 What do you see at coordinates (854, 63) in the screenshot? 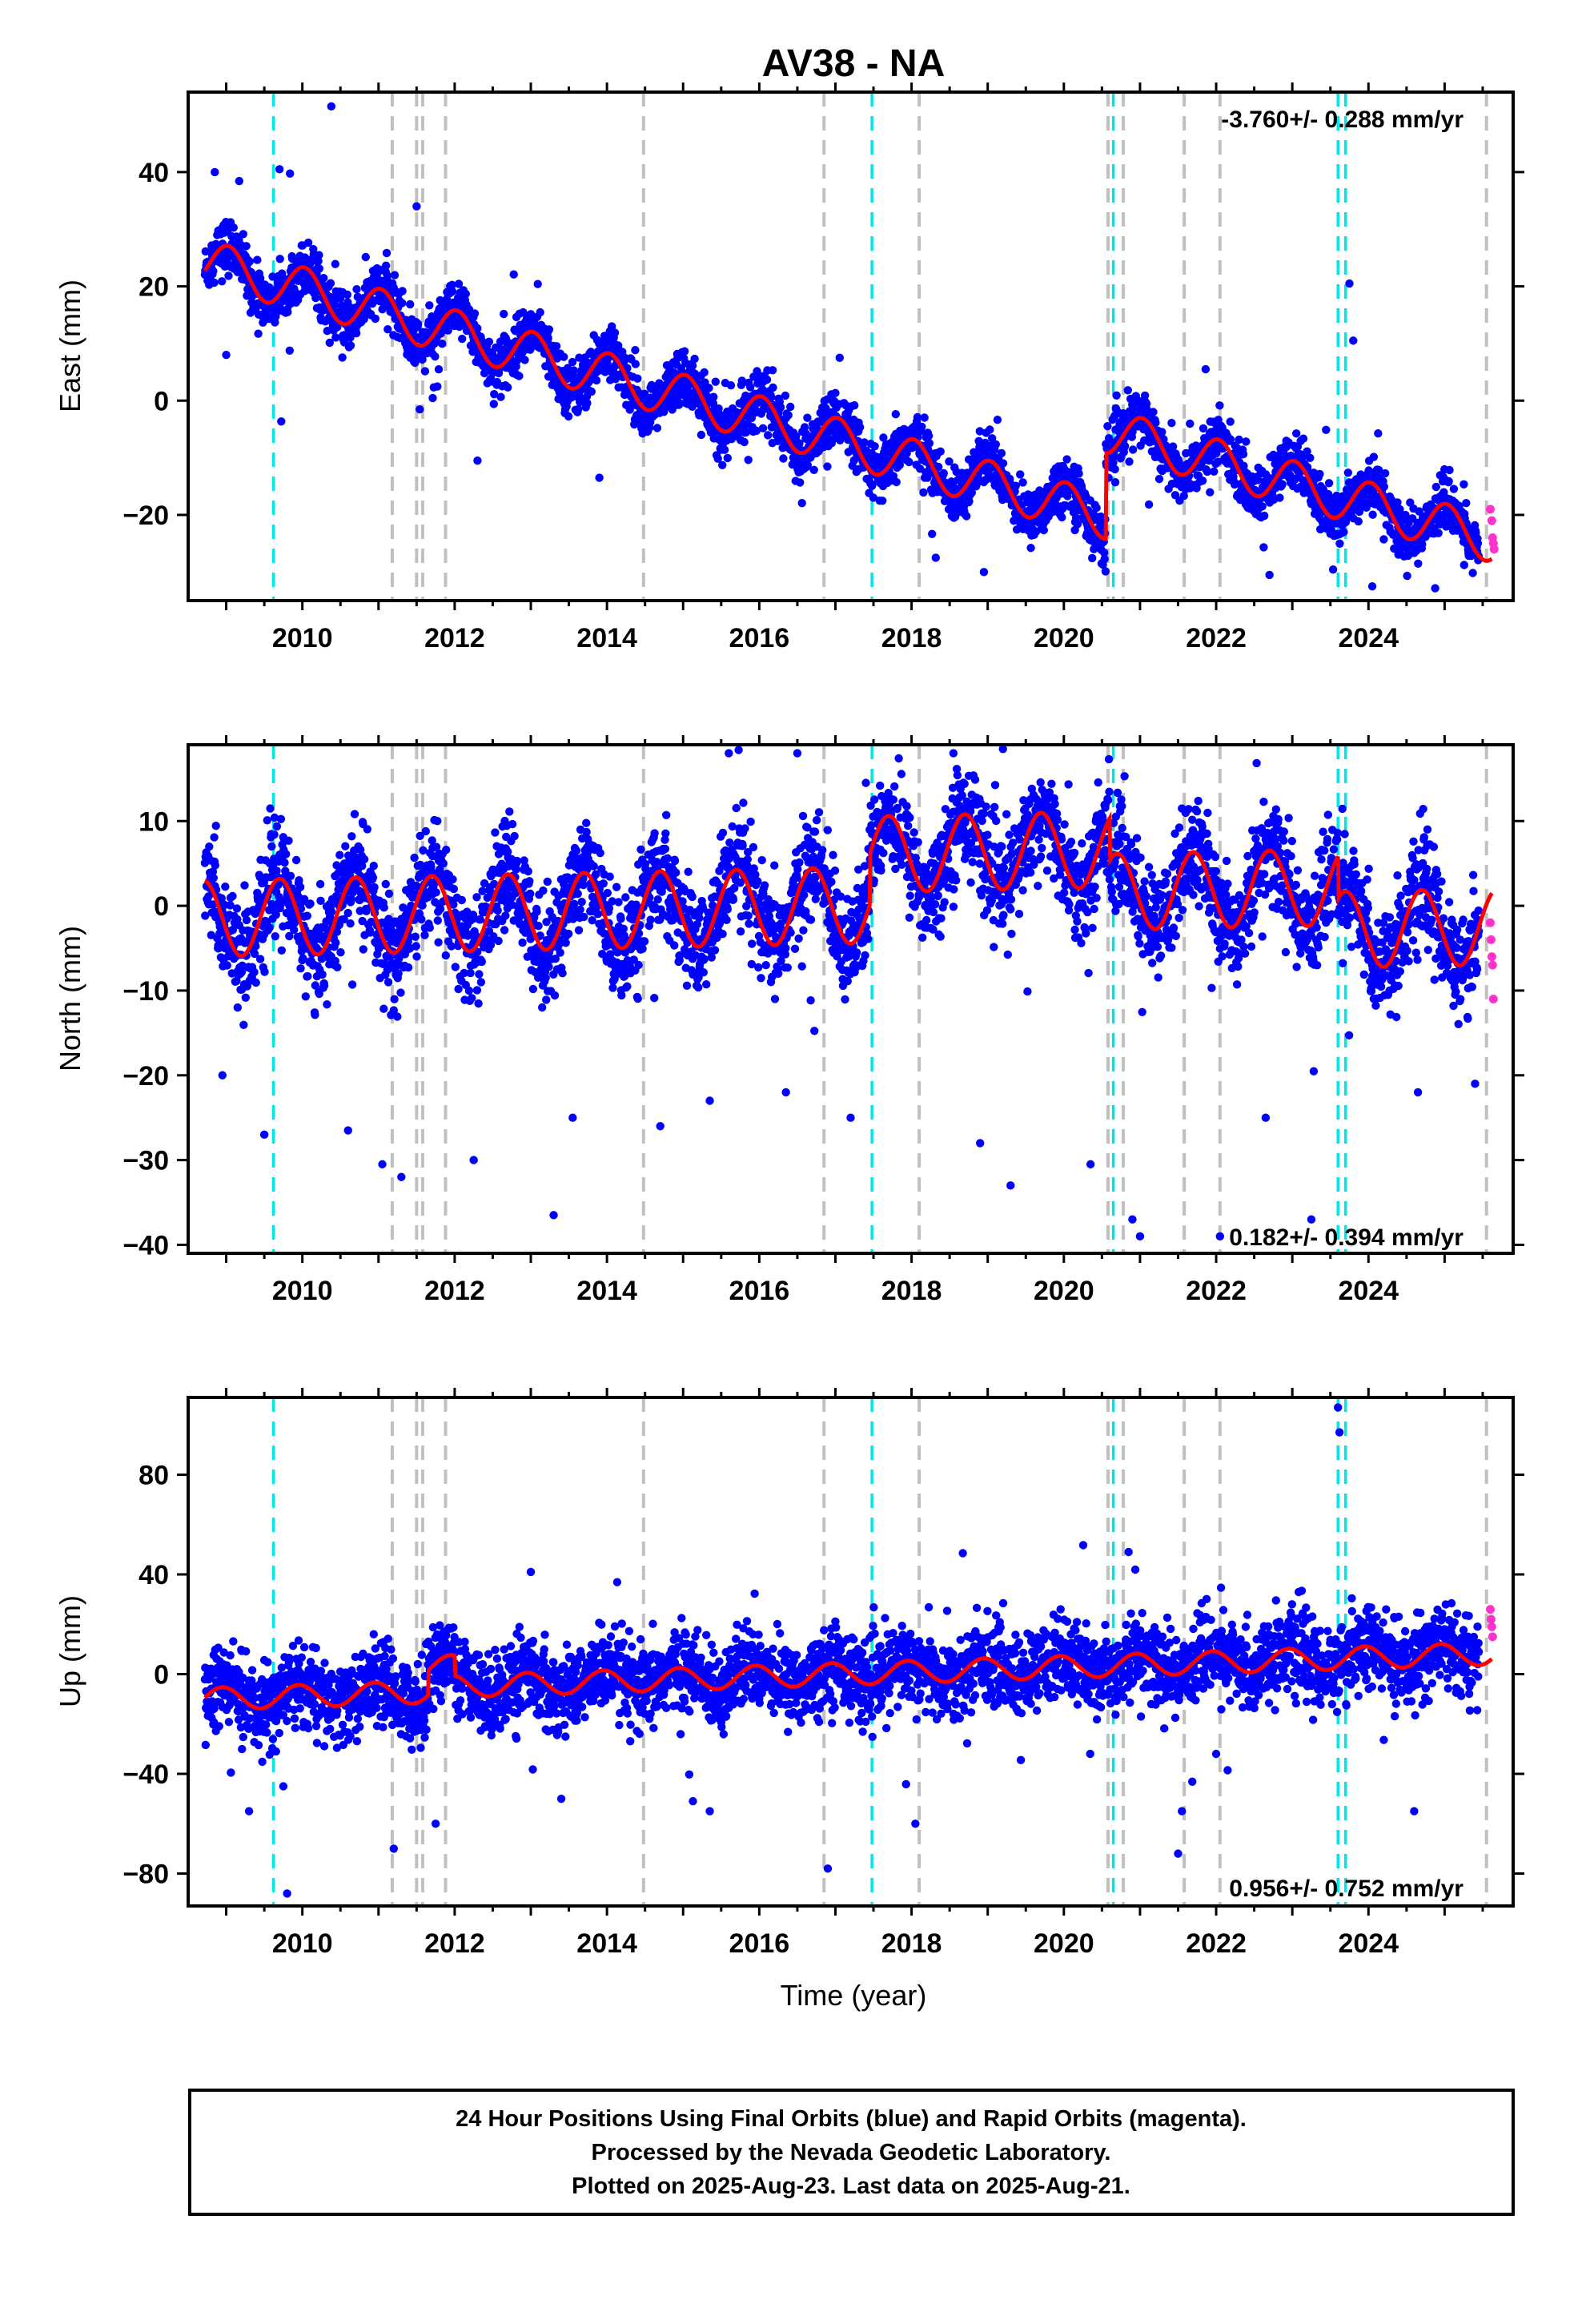
I see `figure-title: AV38 - NA` at bounding box center [854, 63].